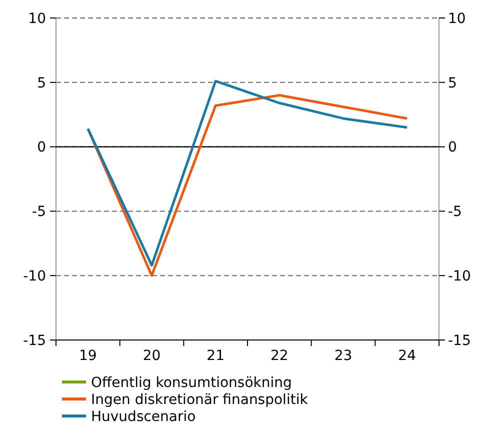  I want to click on y2-tick-label: 0, so click(452, 148).